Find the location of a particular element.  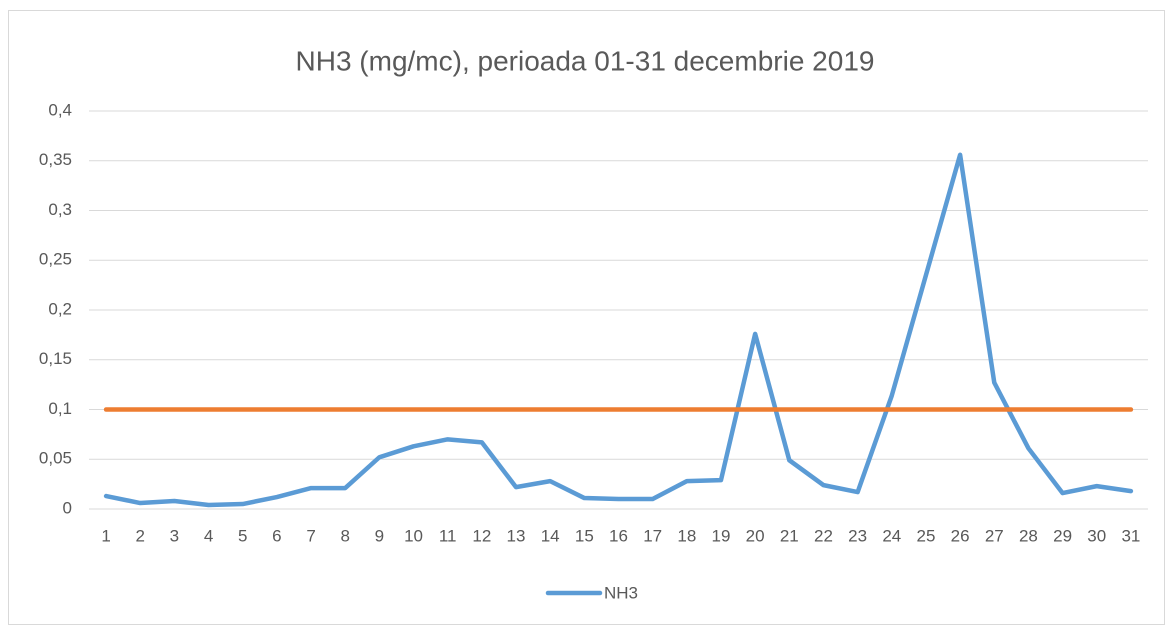

y-tick-label: 0,05 is located at coordinates (55, 458).